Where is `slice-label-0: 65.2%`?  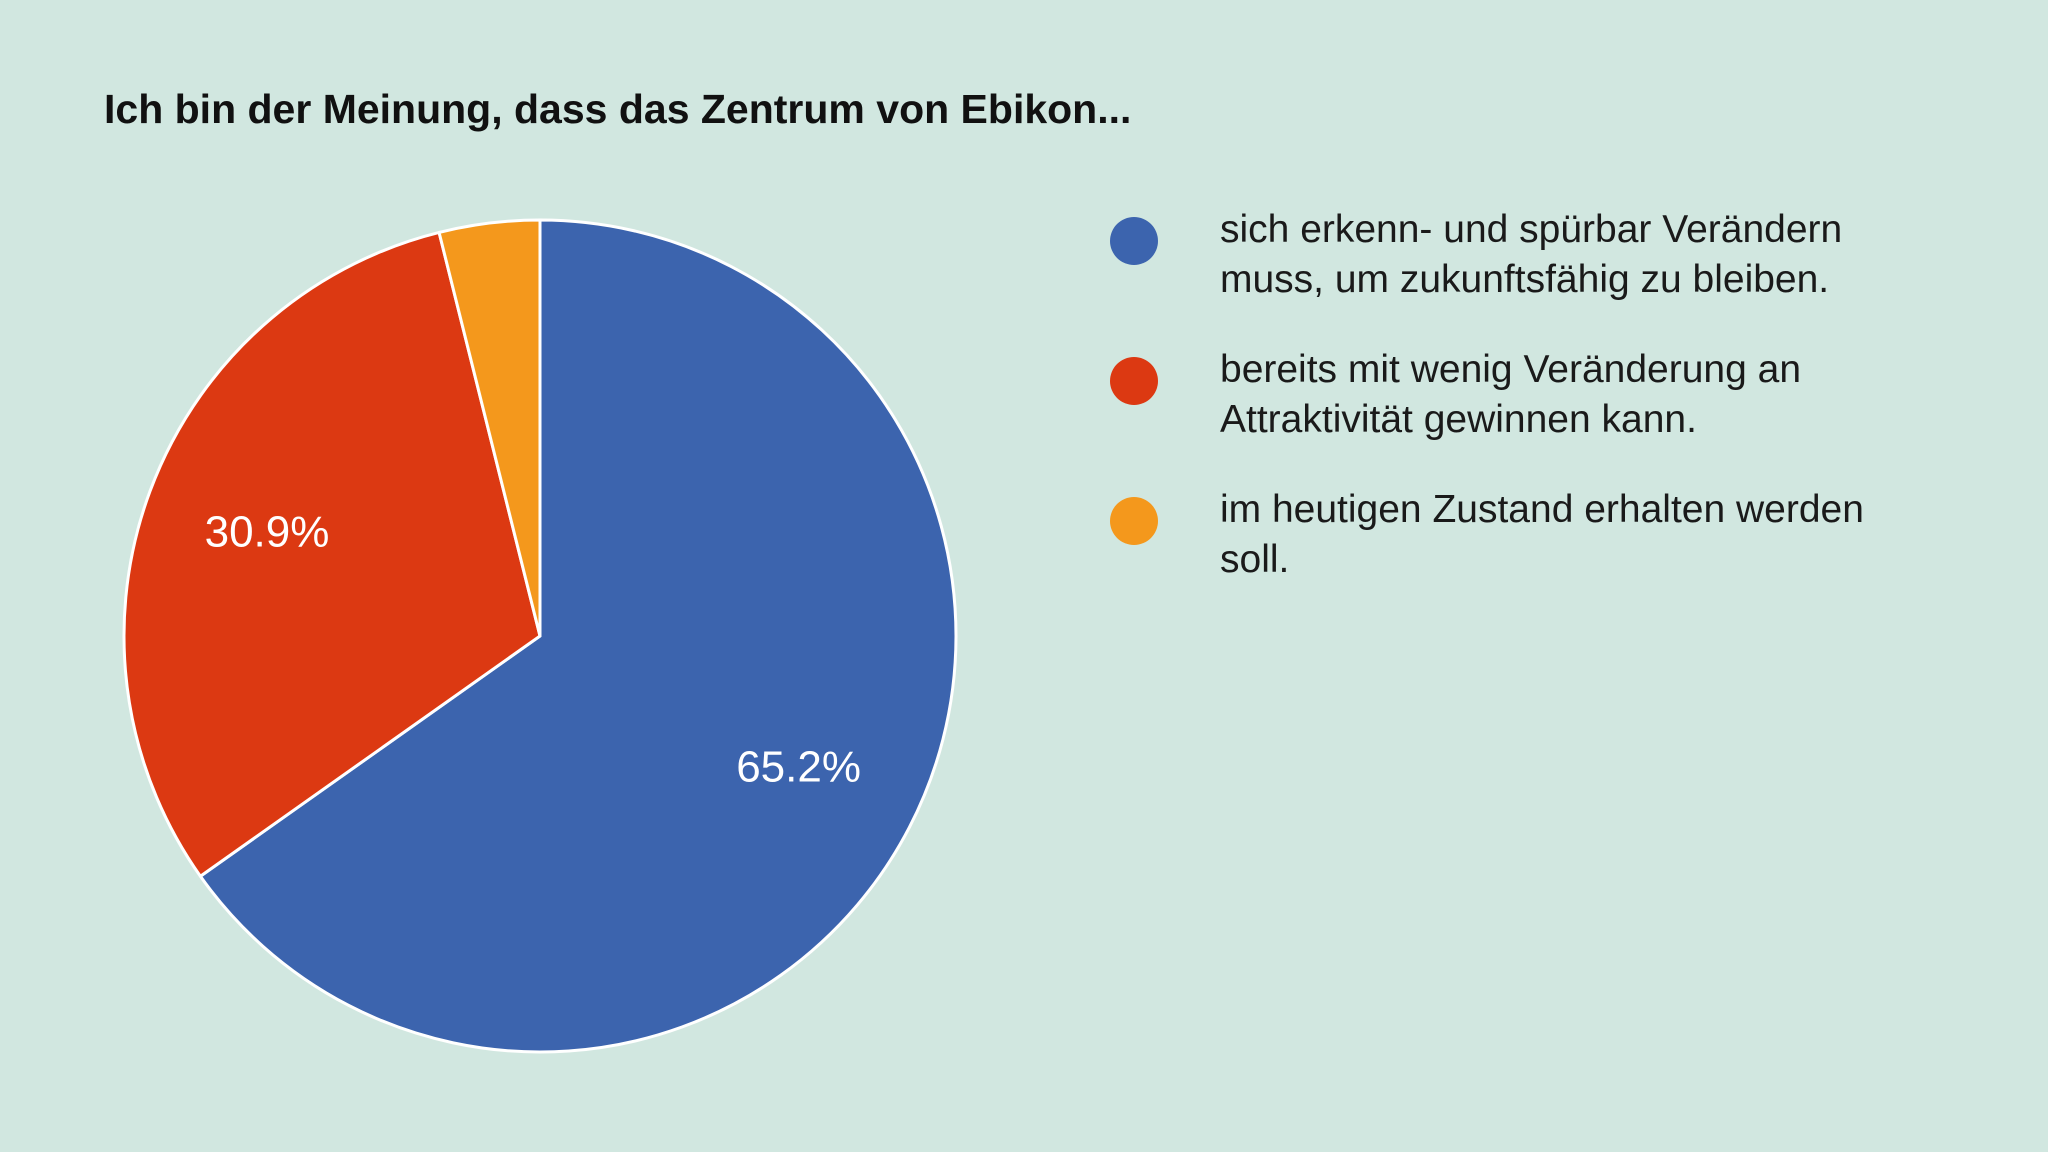
slice-label-0: 65.2% is located at coordinates (798, 766).